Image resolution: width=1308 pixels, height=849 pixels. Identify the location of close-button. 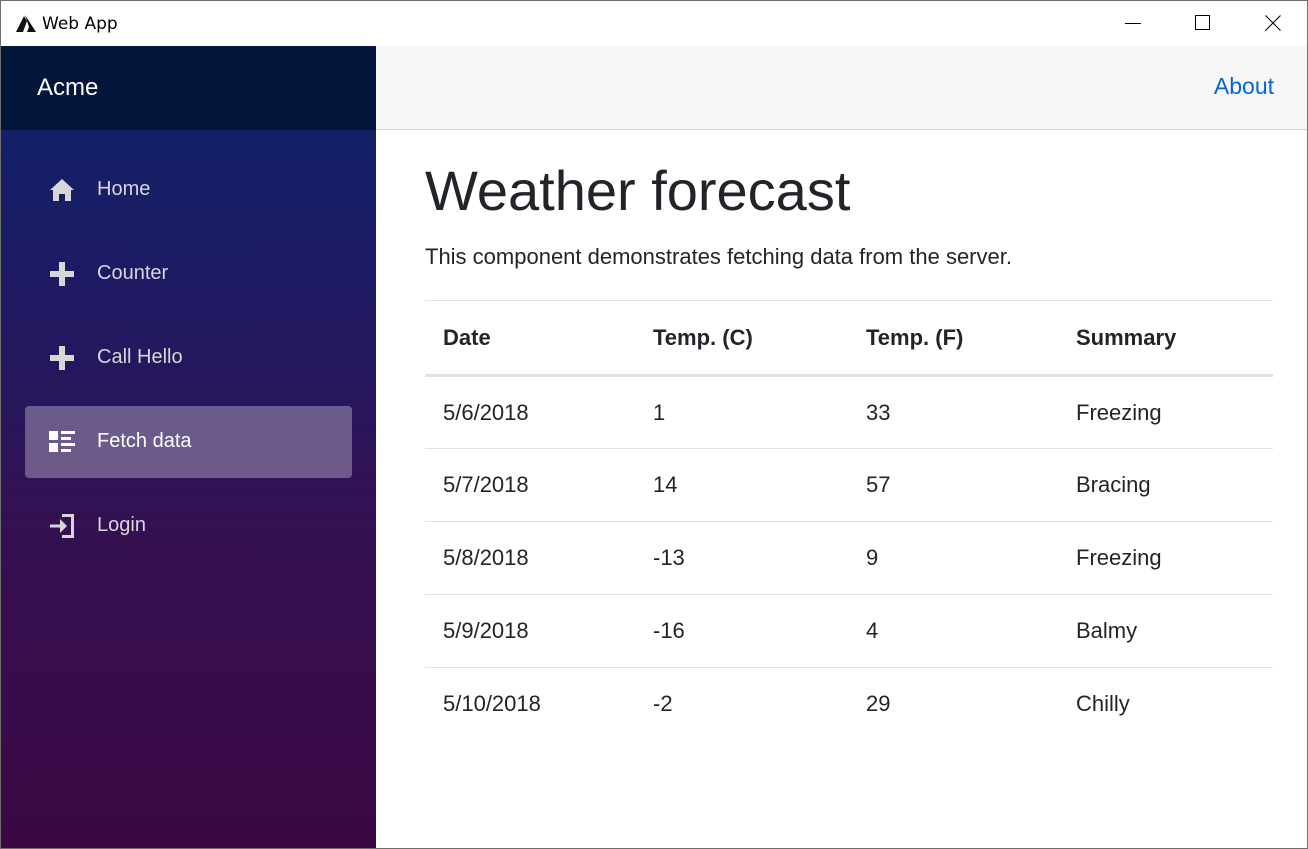
(1272, 23).